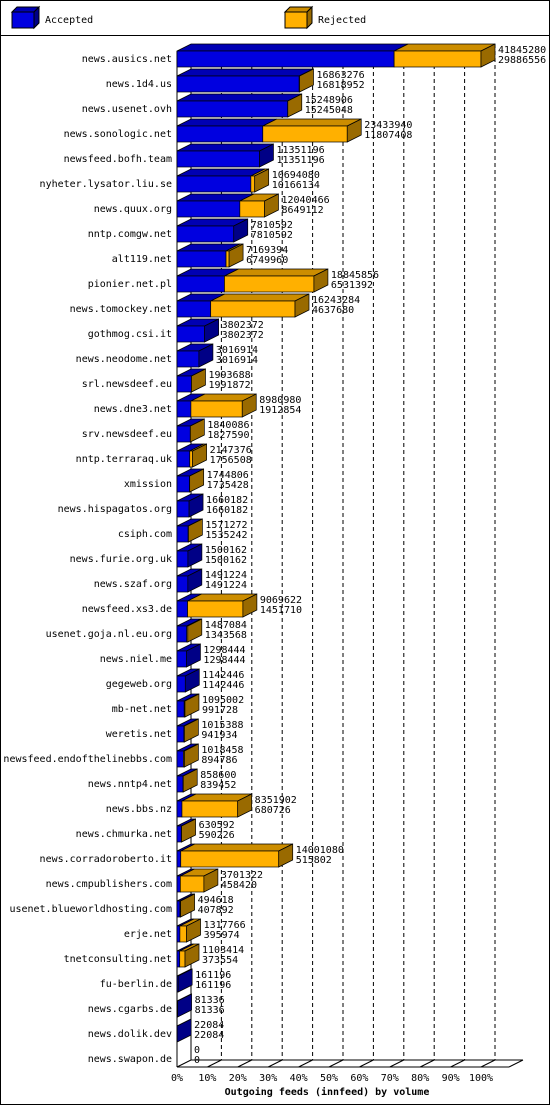 This screenshot has height=1105, width=550. I want to click on offered-label: 1142446, so click(223, 675).